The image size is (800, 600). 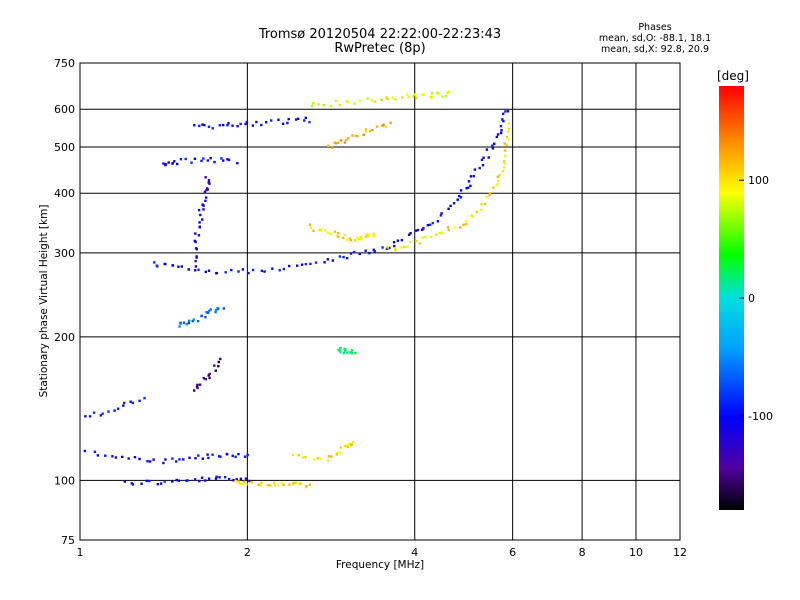 What do you see at coordinates (756, 298) in the screenshot?
I see `colorbar-ticks: 100 0 -100` at bounding box center [756, 298].